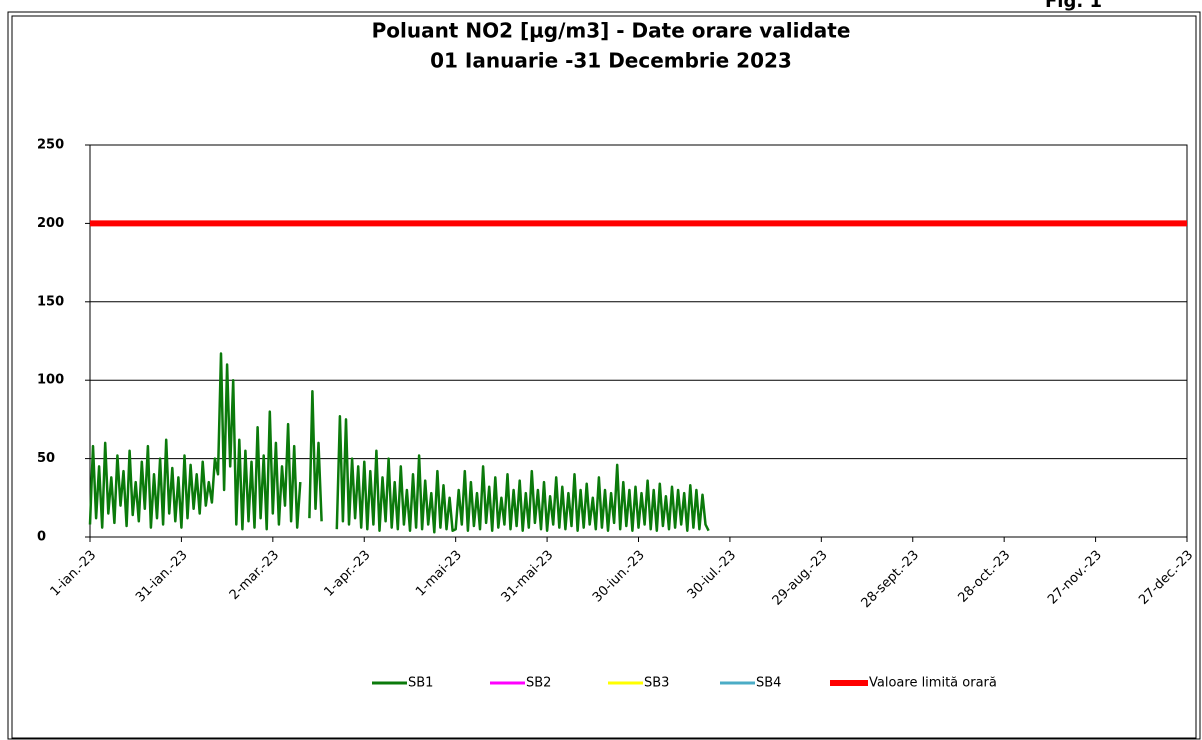 The height and width of the screenshot is (740, 1202). I want to click on x-tick-label: 31-ian.-23, so click(162, 577).